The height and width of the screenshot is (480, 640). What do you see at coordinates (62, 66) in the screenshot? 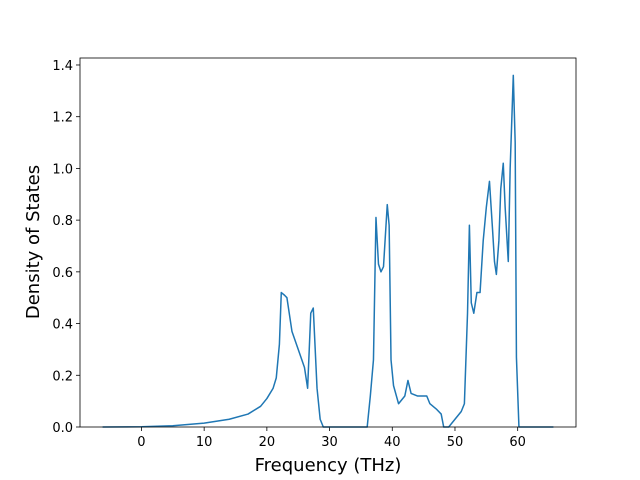
I see `y-tick-label: 1.4` at bounding box center [62, 66].